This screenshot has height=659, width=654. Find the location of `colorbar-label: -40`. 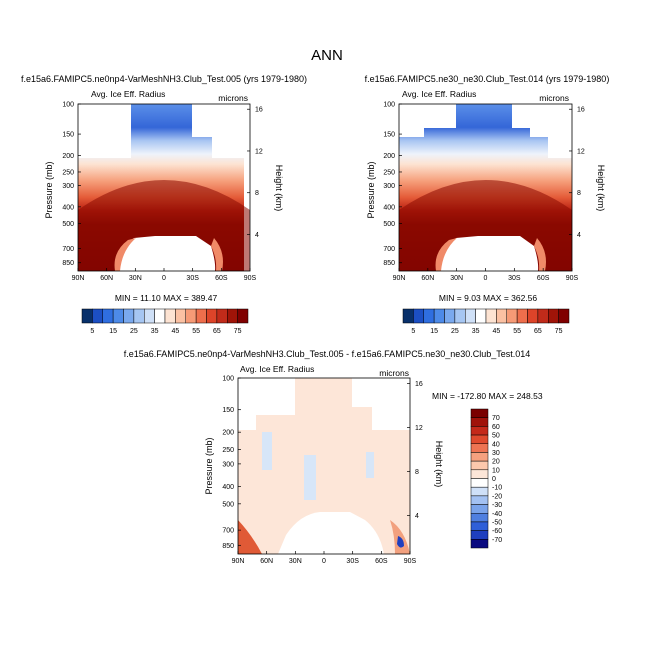

colorbar-label: -40 is located at coordinates (497, 514).